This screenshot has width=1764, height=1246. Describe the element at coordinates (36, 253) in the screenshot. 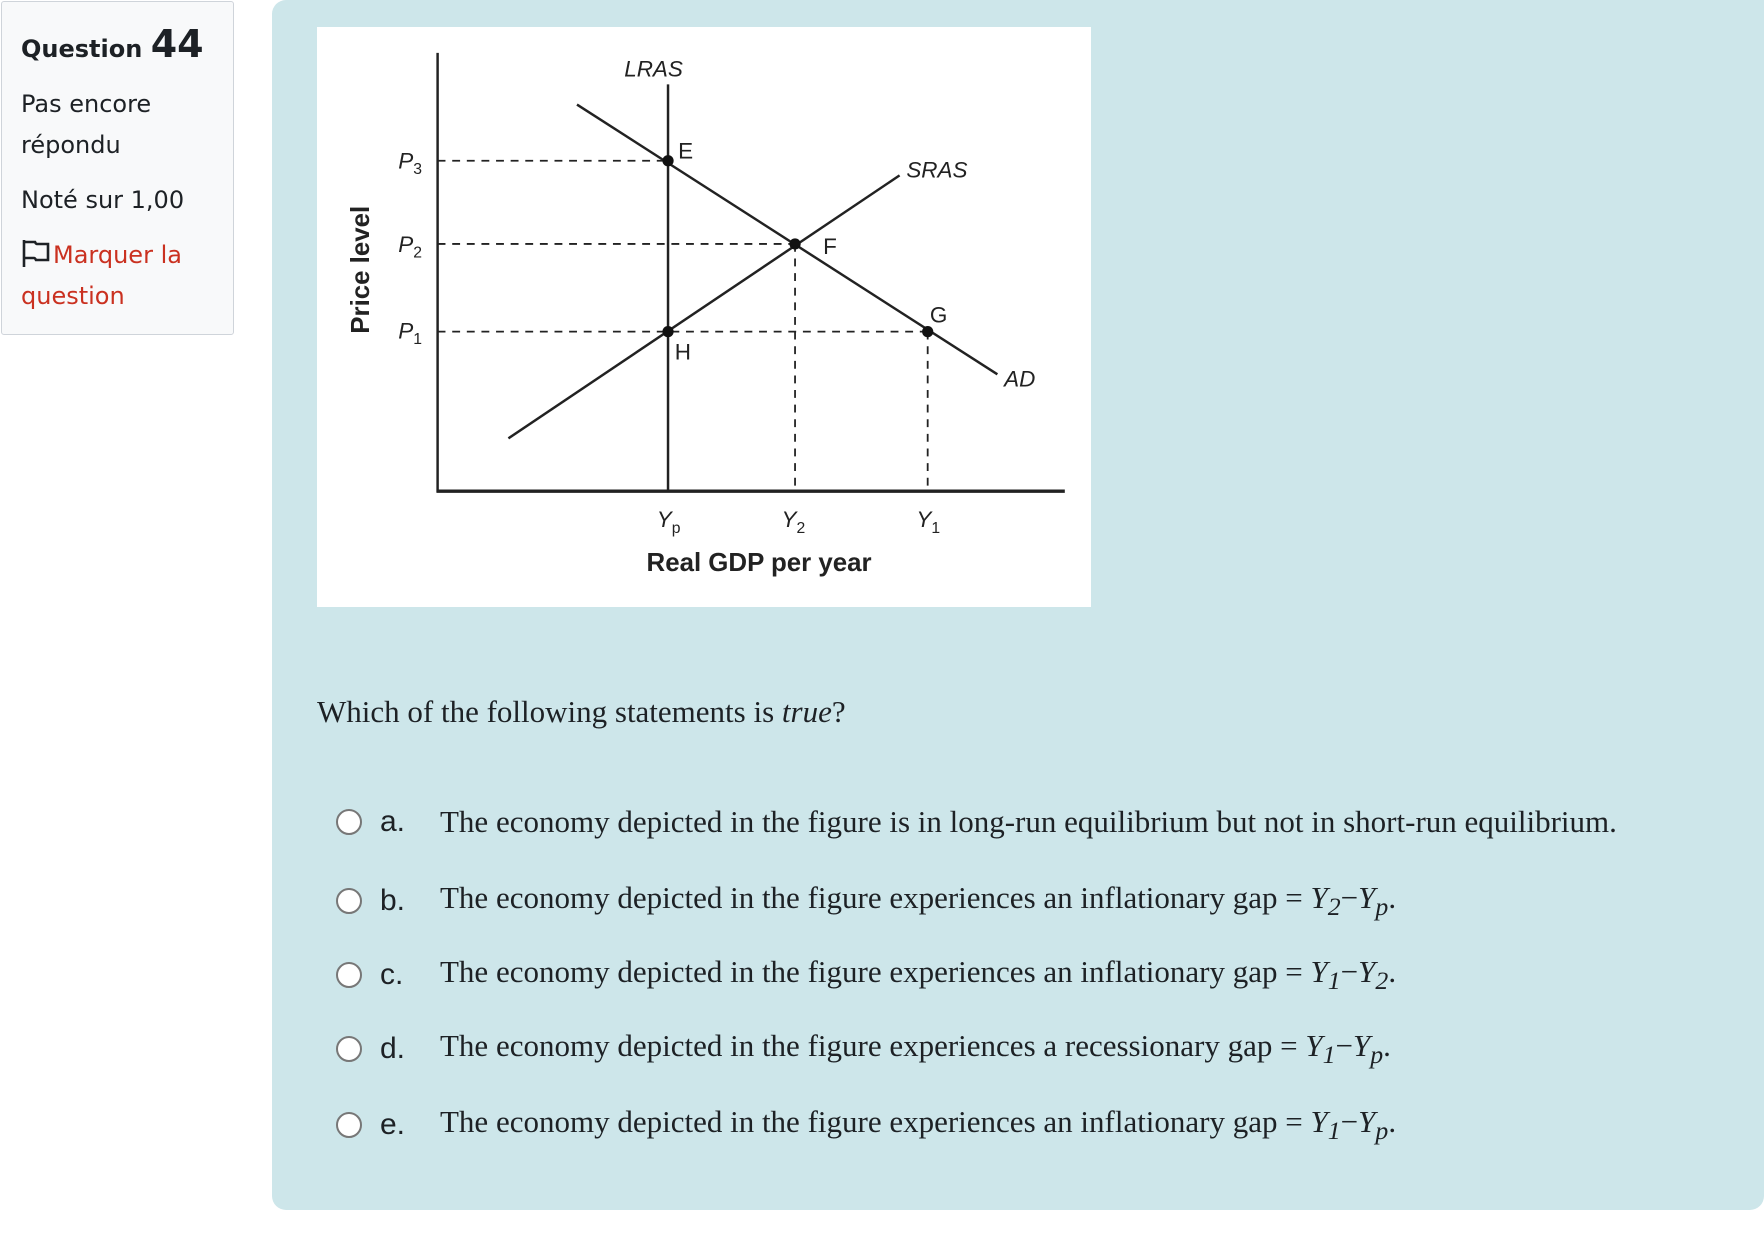

I see `flag-icon` at that location.